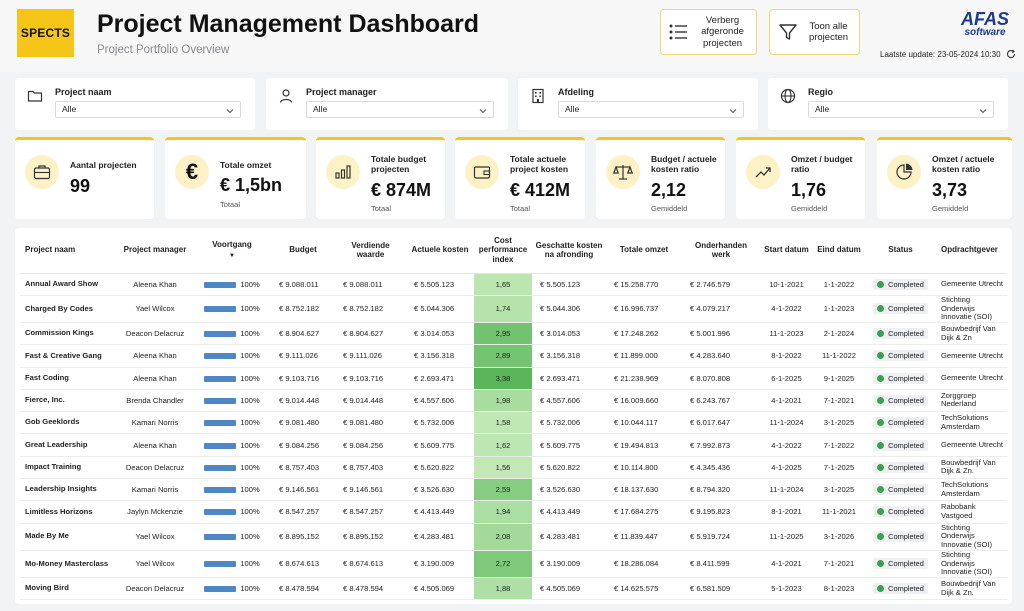  What do you see at coordinates (303, 468) in the screenshot?
I see `budget-cell: € 8.757.403` at bounding box center [303, 468].